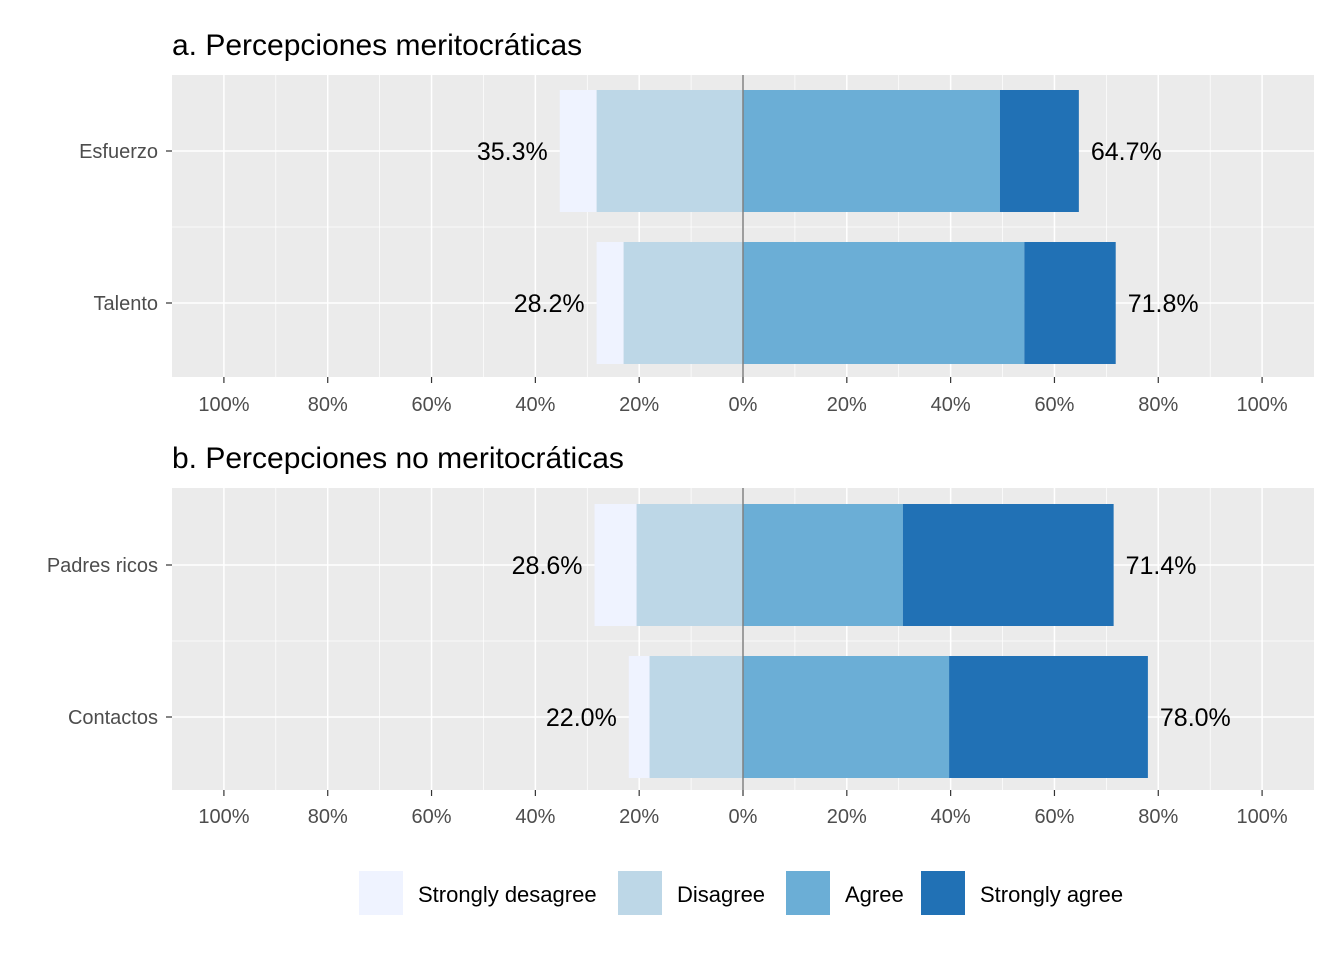 The image size is (1344, 960). Describe the element at coordinates (549, 304) in the screenshot. I see `negative-total-label: 28.2%` at that location.